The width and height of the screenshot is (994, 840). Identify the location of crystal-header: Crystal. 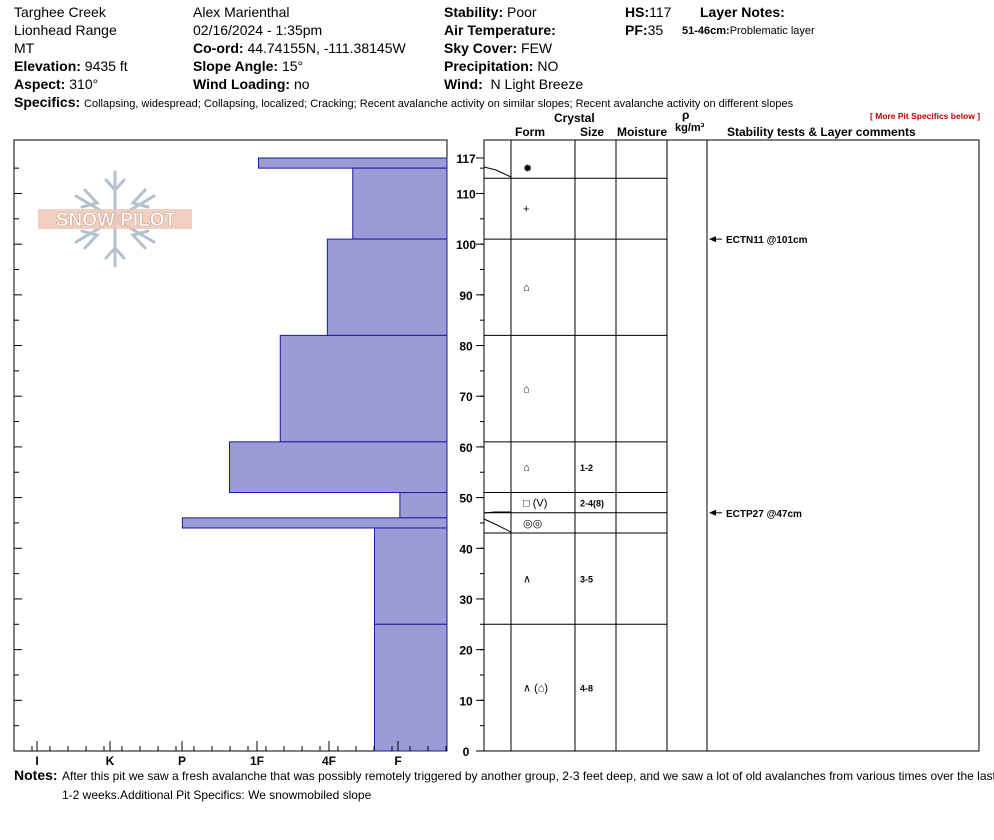
(574, 118).